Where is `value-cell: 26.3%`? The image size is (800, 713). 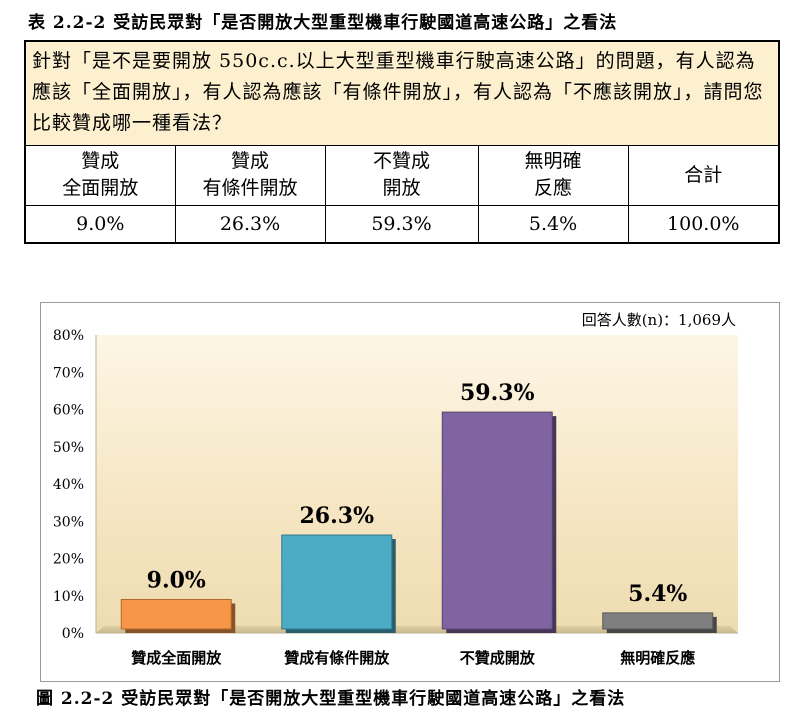 value-cell: 26.3% is located at coordinates (250, 224).